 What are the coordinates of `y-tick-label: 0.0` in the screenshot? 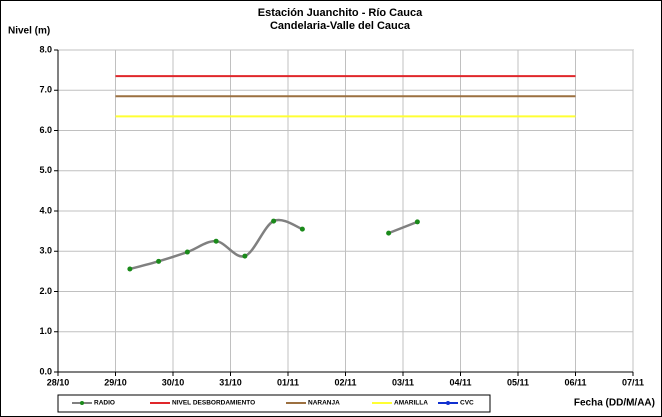 It's located at (45, 371).